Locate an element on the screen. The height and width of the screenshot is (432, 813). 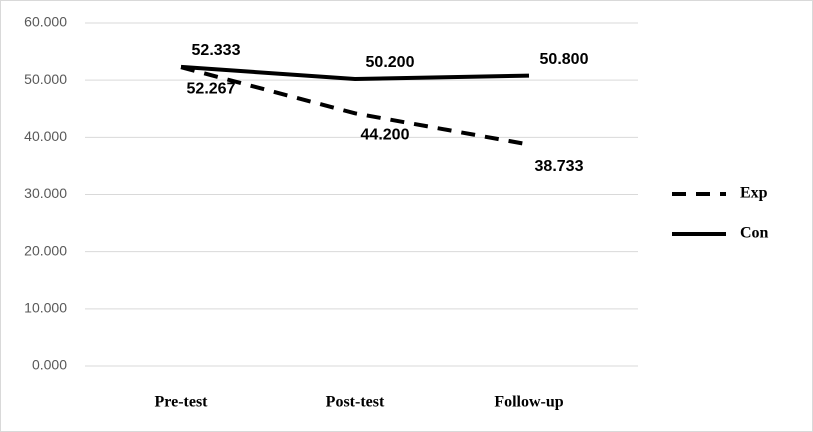
y-tick-label: 30.000 is located at coordinates (45, 193).